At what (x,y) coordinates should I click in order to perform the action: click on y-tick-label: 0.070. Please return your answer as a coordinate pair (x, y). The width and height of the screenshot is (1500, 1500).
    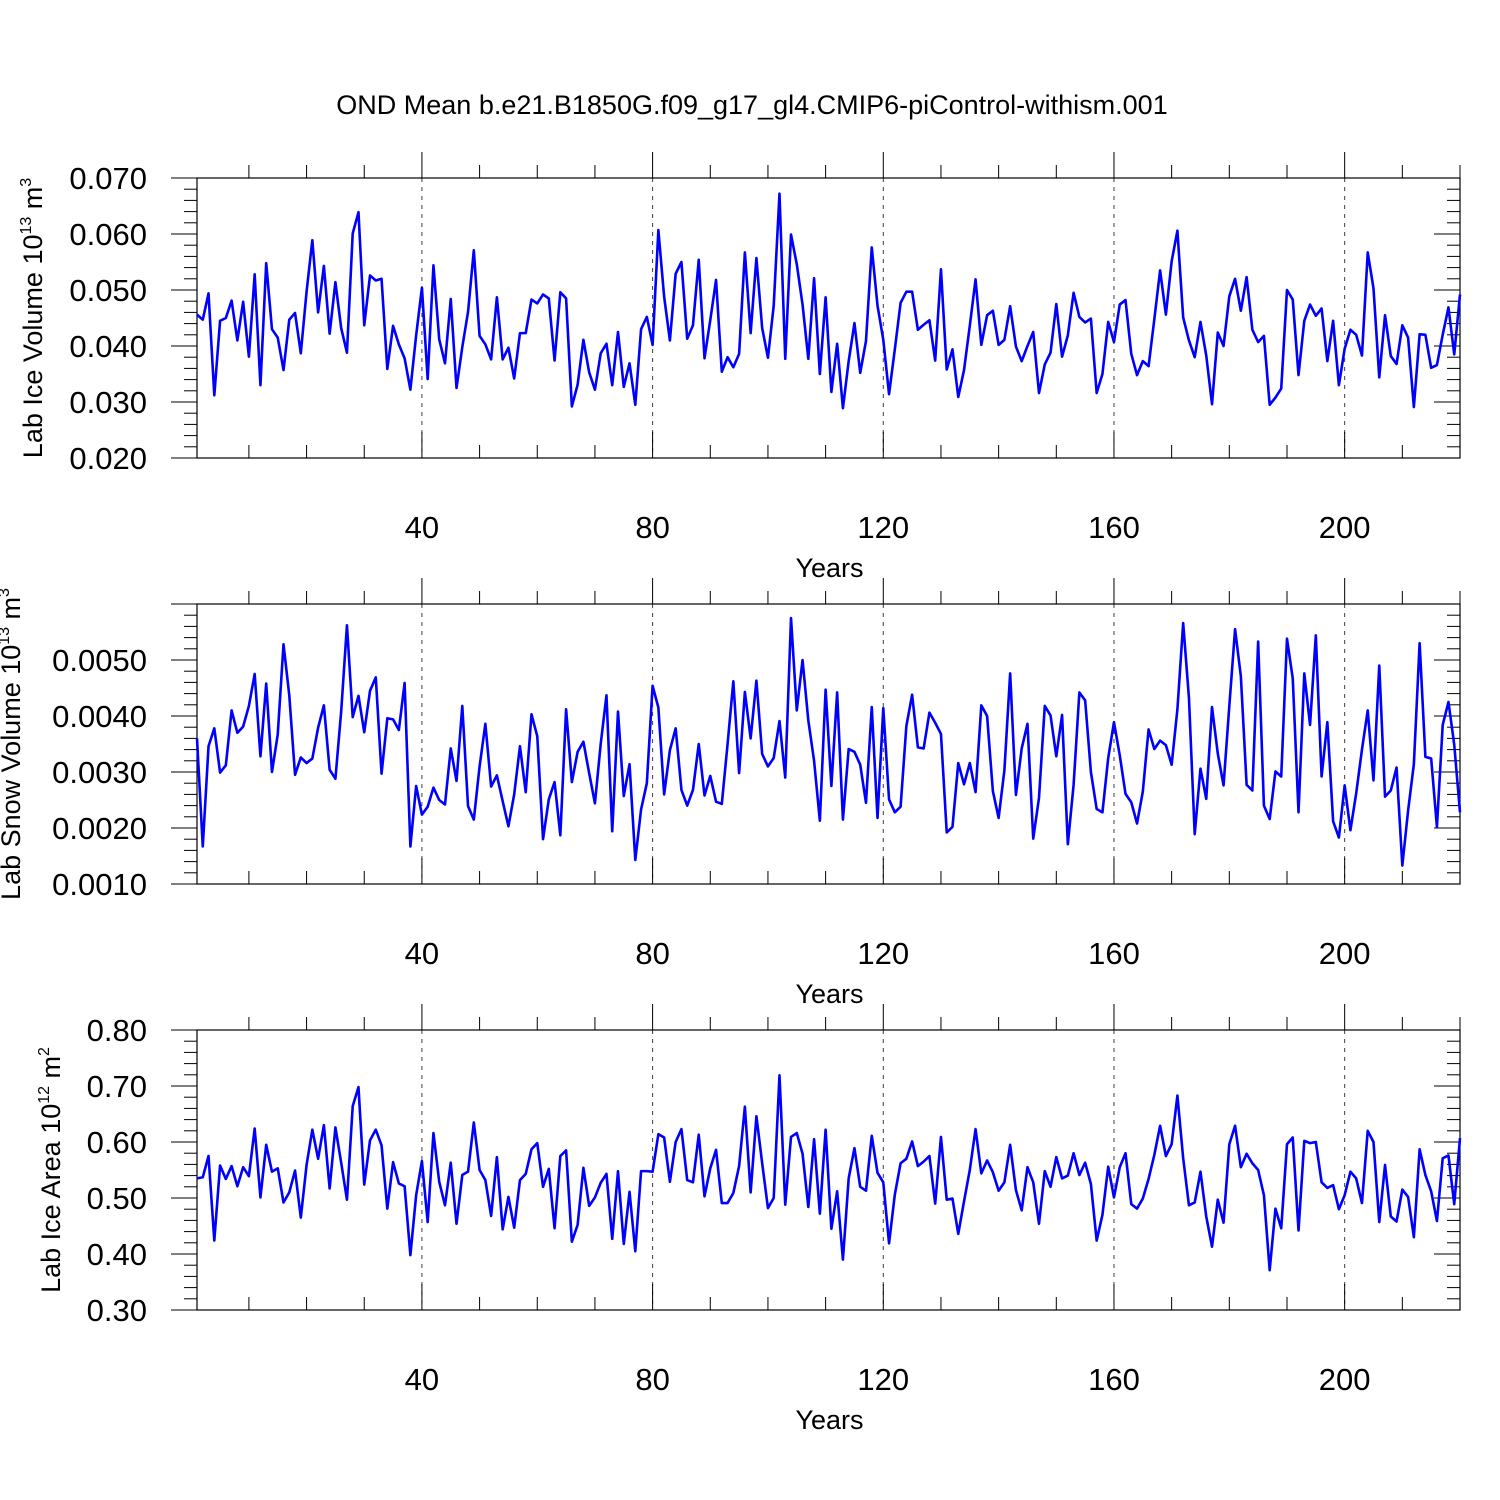
    Looking at the image, I should click on (108, 178).